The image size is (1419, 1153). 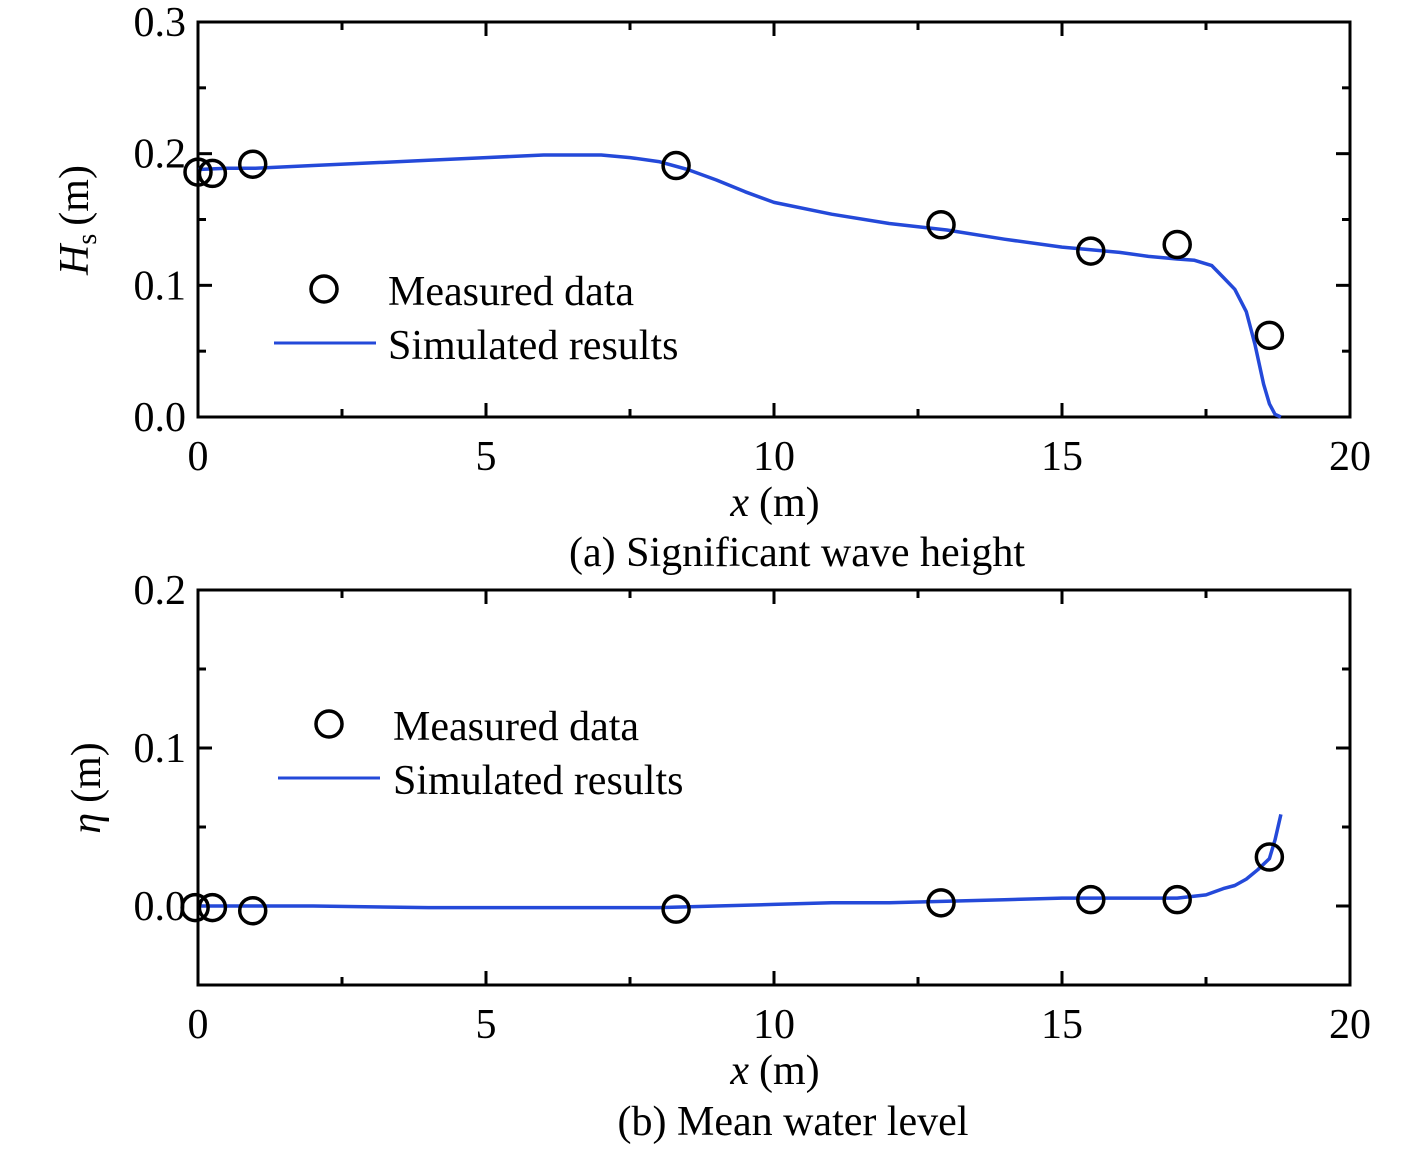 I want to click on panel-b-caption: (b) Mean water level, so click(x=793, y=1122).